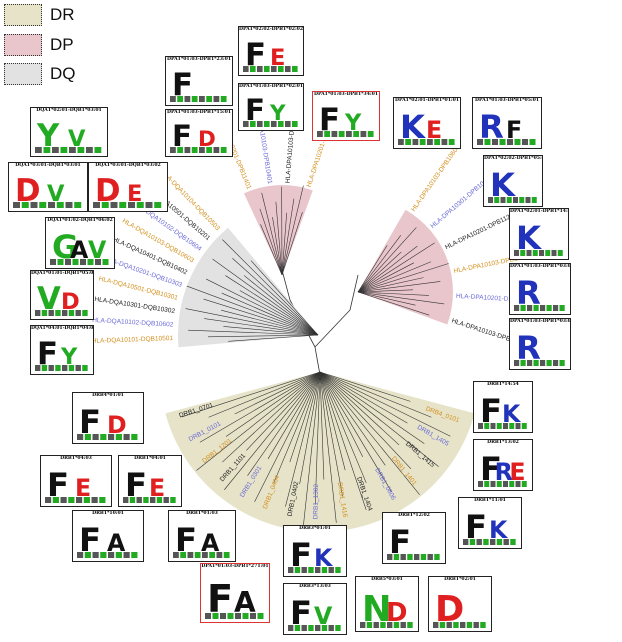 The image size is (622, 642). I want to click on sequence-logo-title: DRB5*03:01, so click(387, 579).